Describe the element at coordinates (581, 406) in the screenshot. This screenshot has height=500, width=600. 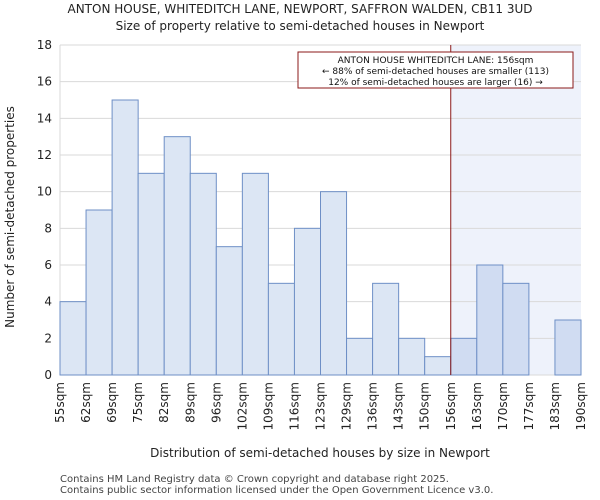
I see `x-tick-label: 190sqm` at that location.